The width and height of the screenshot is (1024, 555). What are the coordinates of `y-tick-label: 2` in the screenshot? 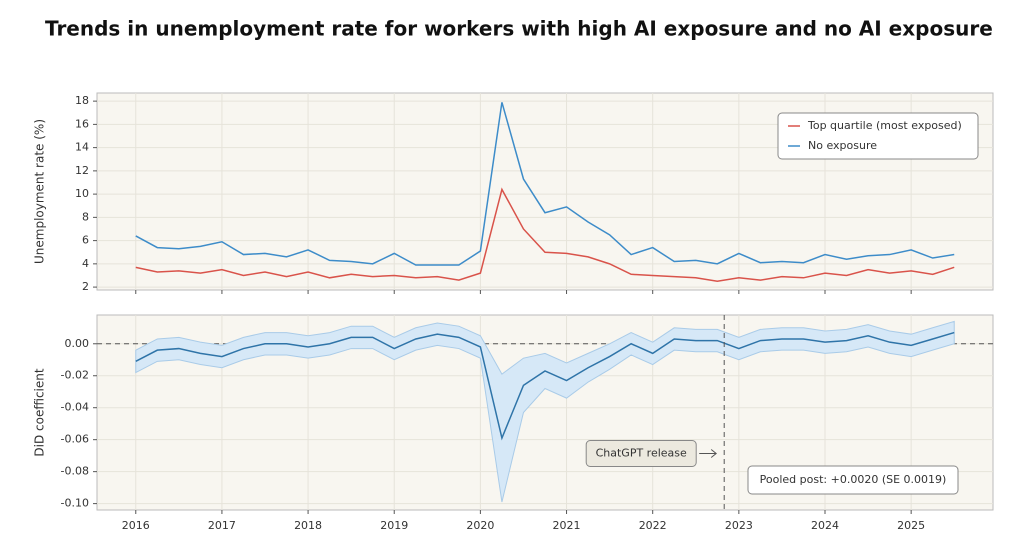 It's located at (85, 286).